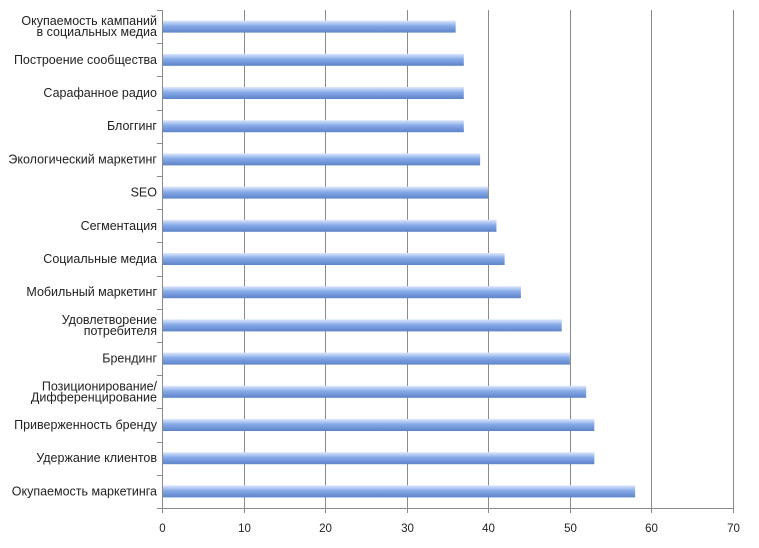  I want to click on category-label: Социальные медиа, so click(100, 259).